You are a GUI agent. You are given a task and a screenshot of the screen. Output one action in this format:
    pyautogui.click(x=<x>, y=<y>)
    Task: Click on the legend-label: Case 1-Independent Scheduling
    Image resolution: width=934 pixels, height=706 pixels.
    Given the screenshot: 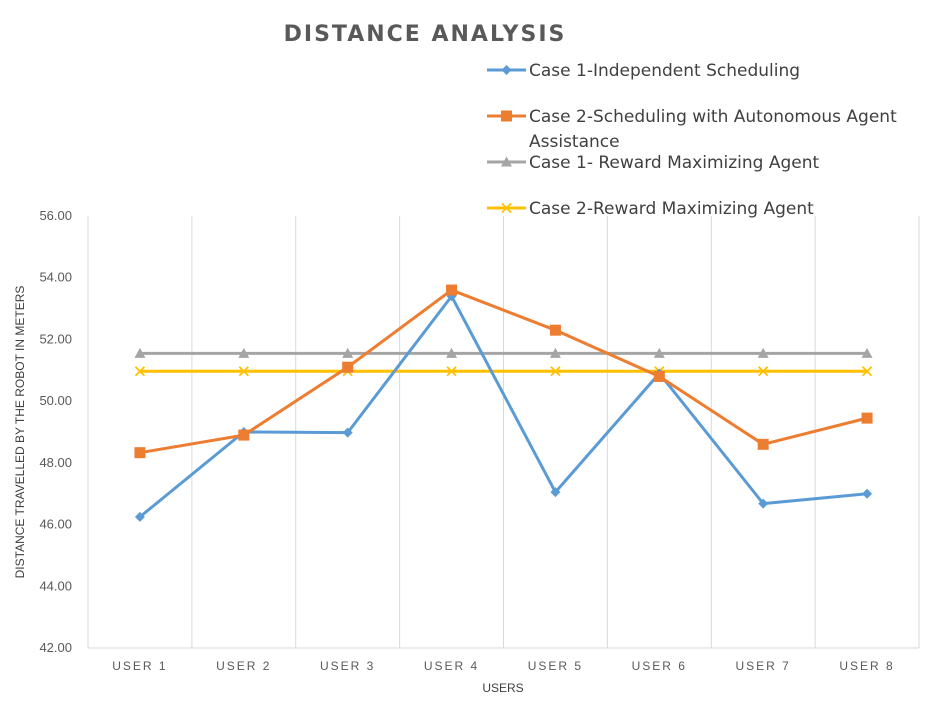 What is the action you would take?
    pyautogui.click(x=664, y=71)
    